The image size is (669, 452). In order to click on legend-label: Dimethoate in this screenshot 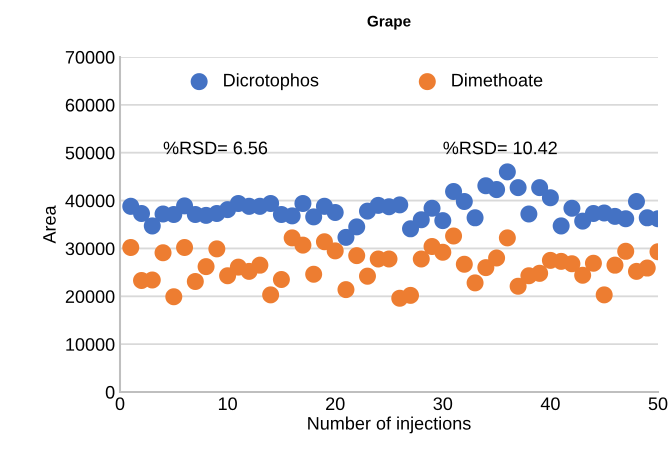, I will do `click(497, 80)`.